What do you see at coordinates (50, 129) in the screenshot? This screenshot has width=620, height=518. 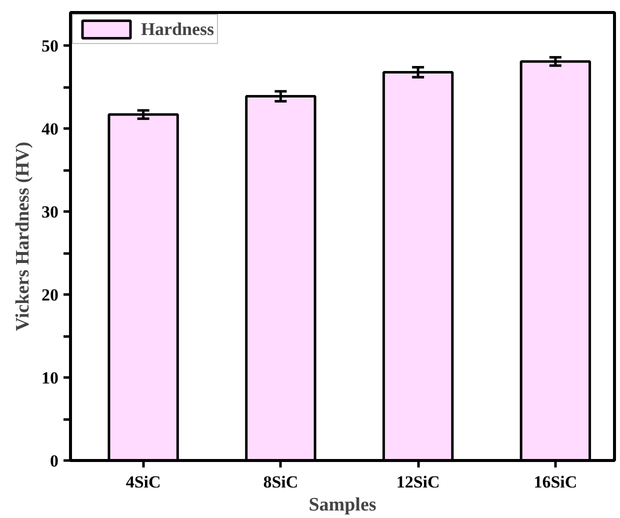 I see `y-tick-label: 40` at bounding box center [50, 129].